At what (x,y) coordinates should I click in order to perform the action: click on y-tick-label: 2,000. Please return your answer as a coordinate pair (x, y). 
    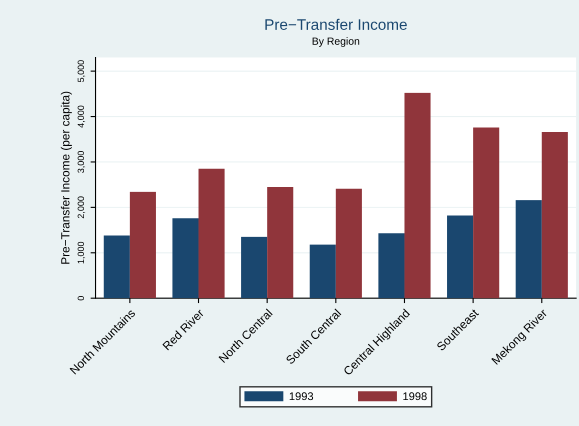
    Looking at the image, I should click on (82, 207).